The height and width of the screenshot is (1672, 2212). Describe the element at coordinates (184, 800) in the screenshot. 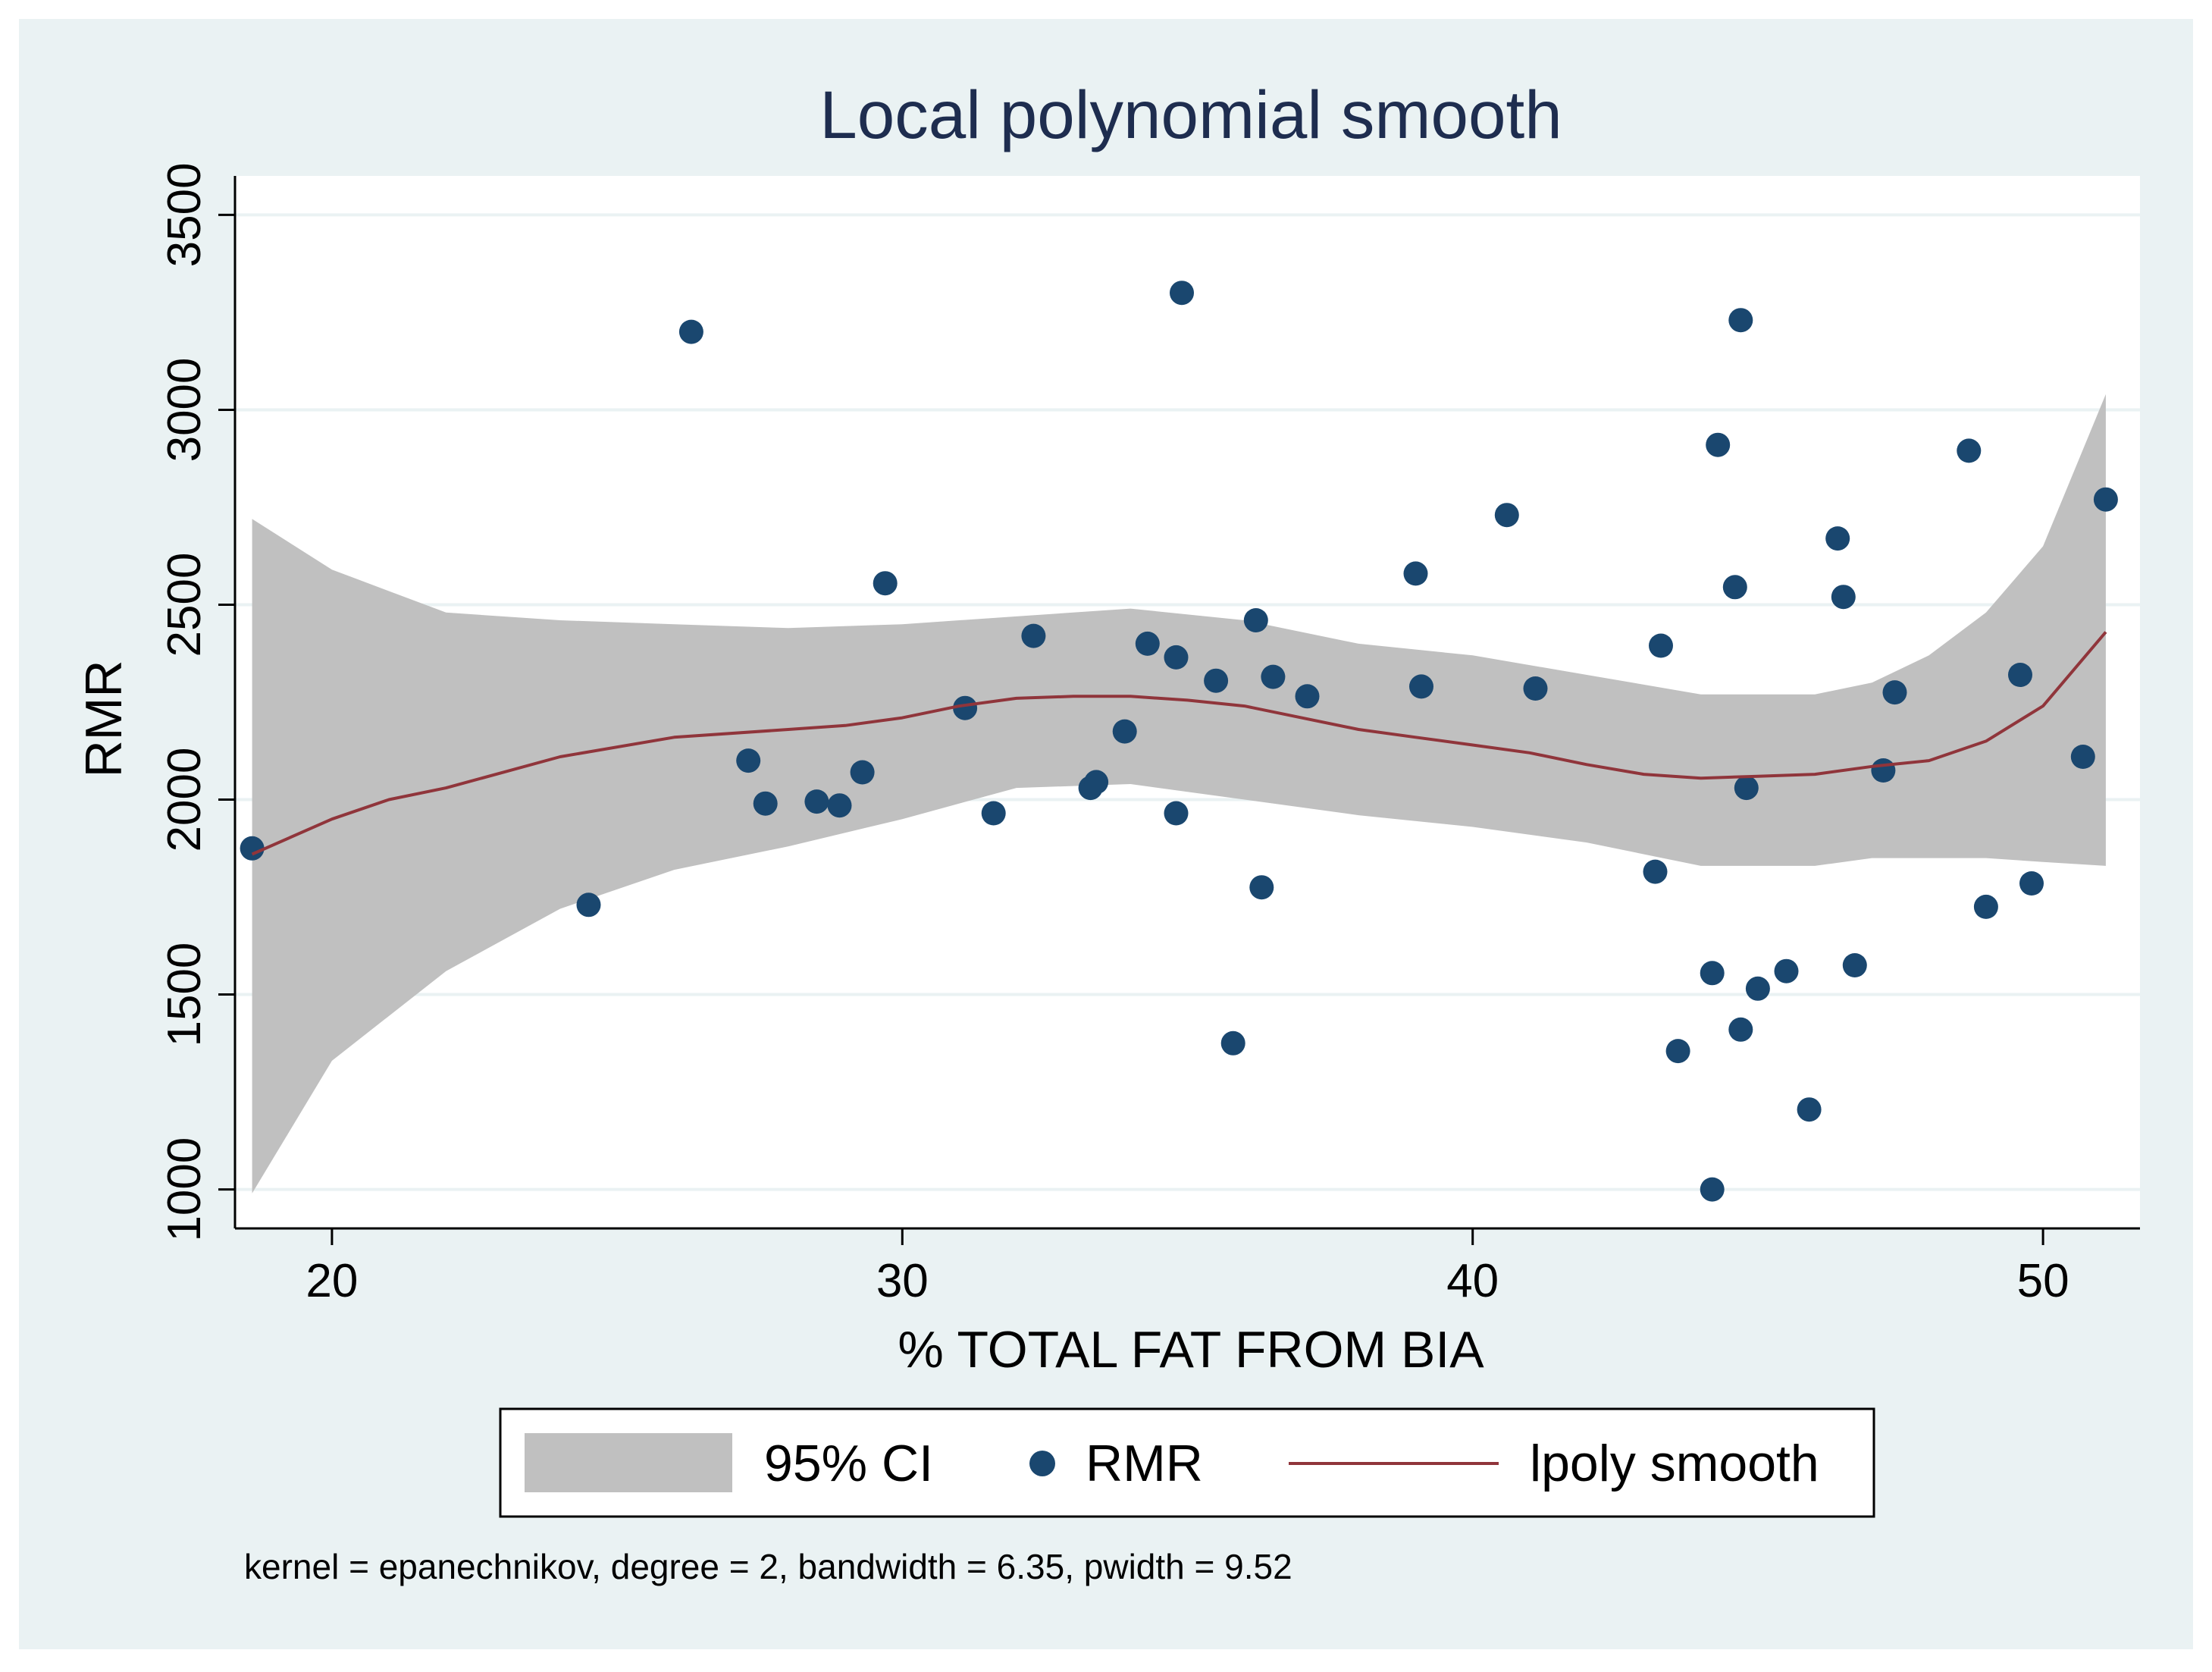

I see `y-tick-label: 2000` at that location.